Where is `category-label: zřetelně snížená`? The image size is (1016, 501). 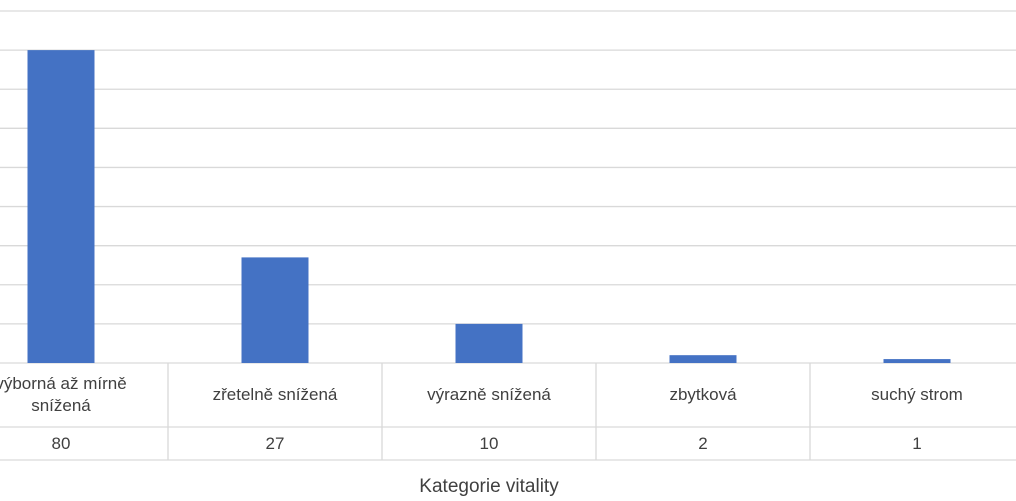
category-label: zřetelně snížená is located at coordinates (275, 394).